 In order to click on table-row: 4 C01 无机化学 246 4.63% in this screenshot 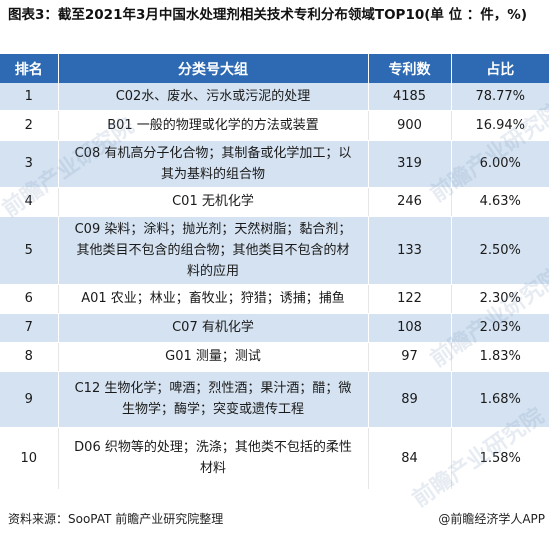, I will do `click(274, 202)`.